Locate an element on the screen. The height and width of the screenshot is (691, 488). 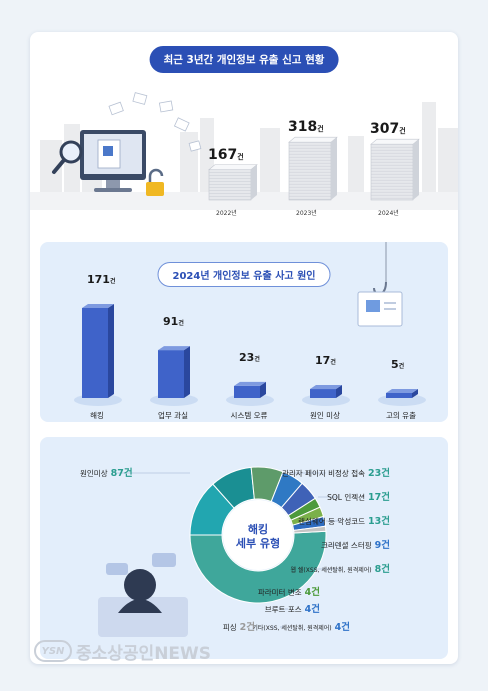
donut-hole is located at coordinates (258, 535).